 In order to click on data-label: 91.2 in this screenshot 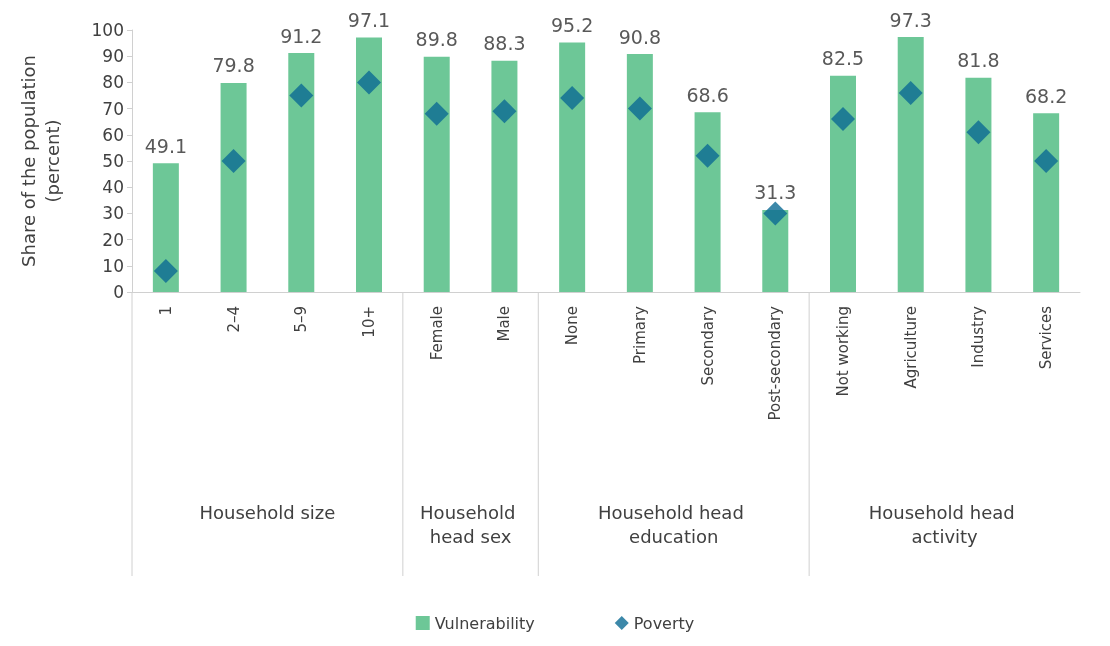, I will do `click(301, 35)`.